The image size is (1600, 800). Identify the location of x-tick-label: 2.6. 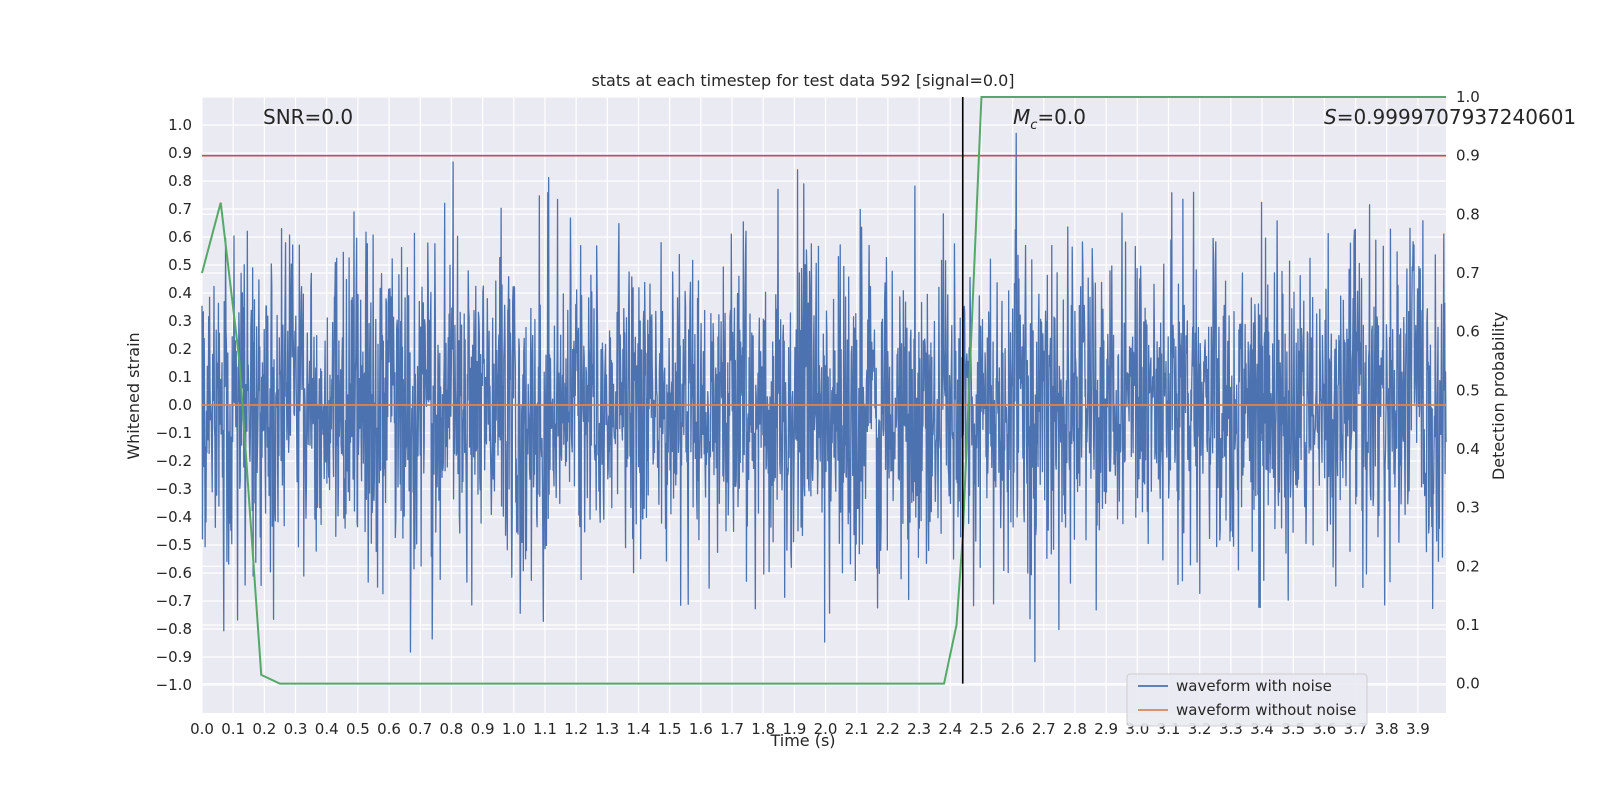
(1013, 729).